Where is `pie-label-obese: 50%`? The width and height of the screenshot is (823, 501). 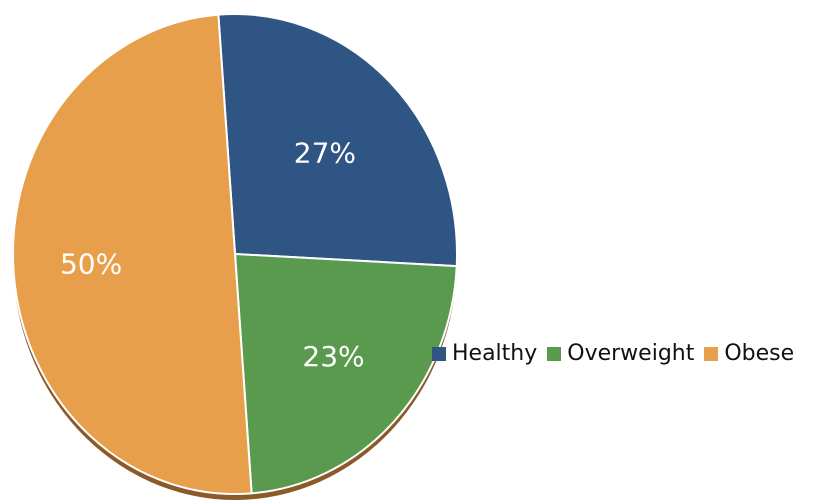
pie-label-obese: 50% is located at coordinates (91, 264).